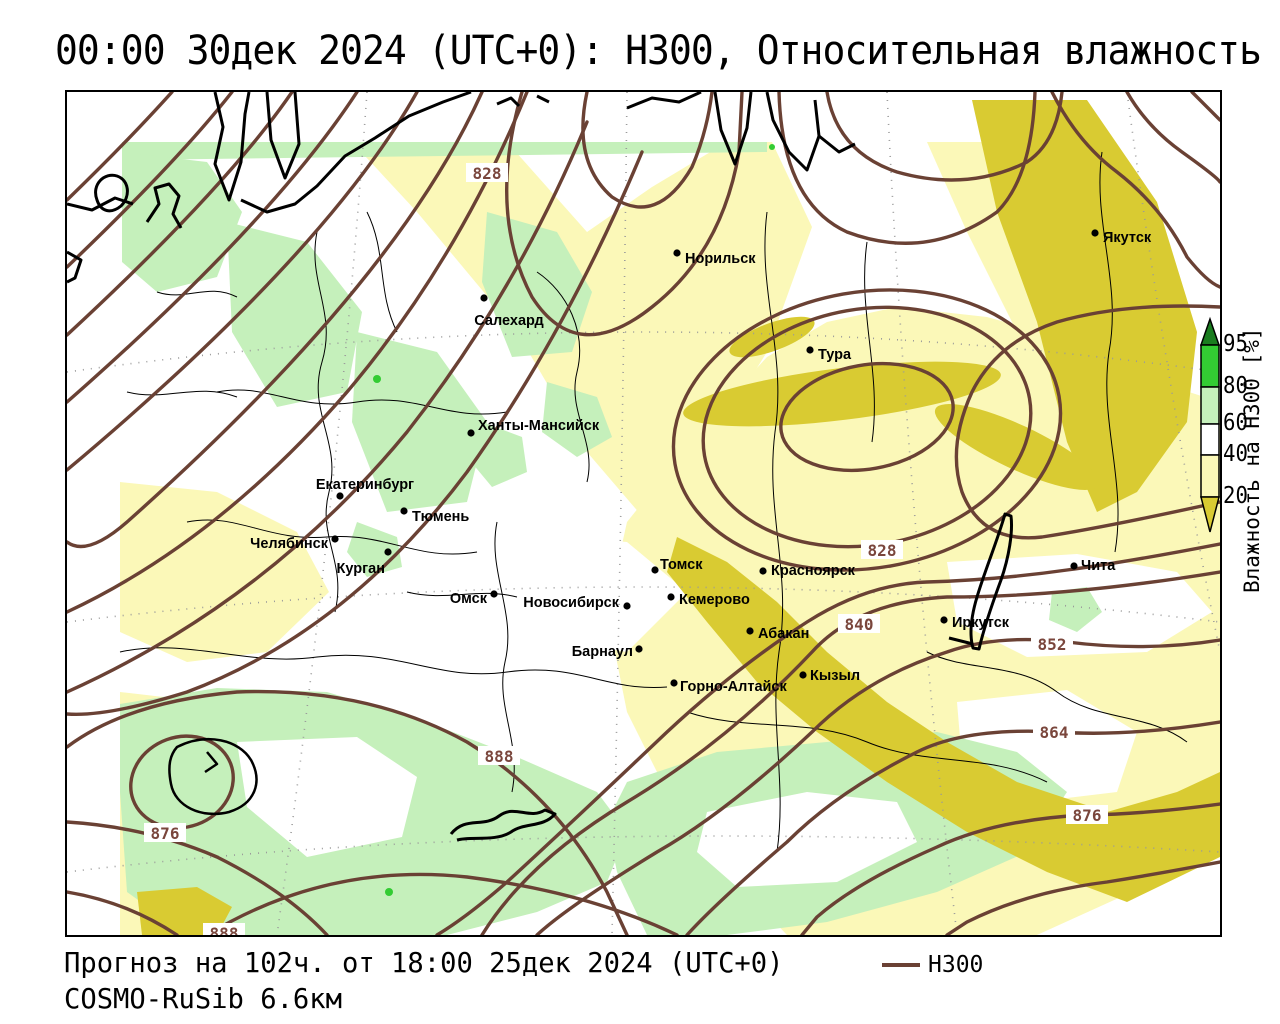  Describe the element at coordinates (835, 355) in the screenshot. I see `city-label: Тура` at that location.